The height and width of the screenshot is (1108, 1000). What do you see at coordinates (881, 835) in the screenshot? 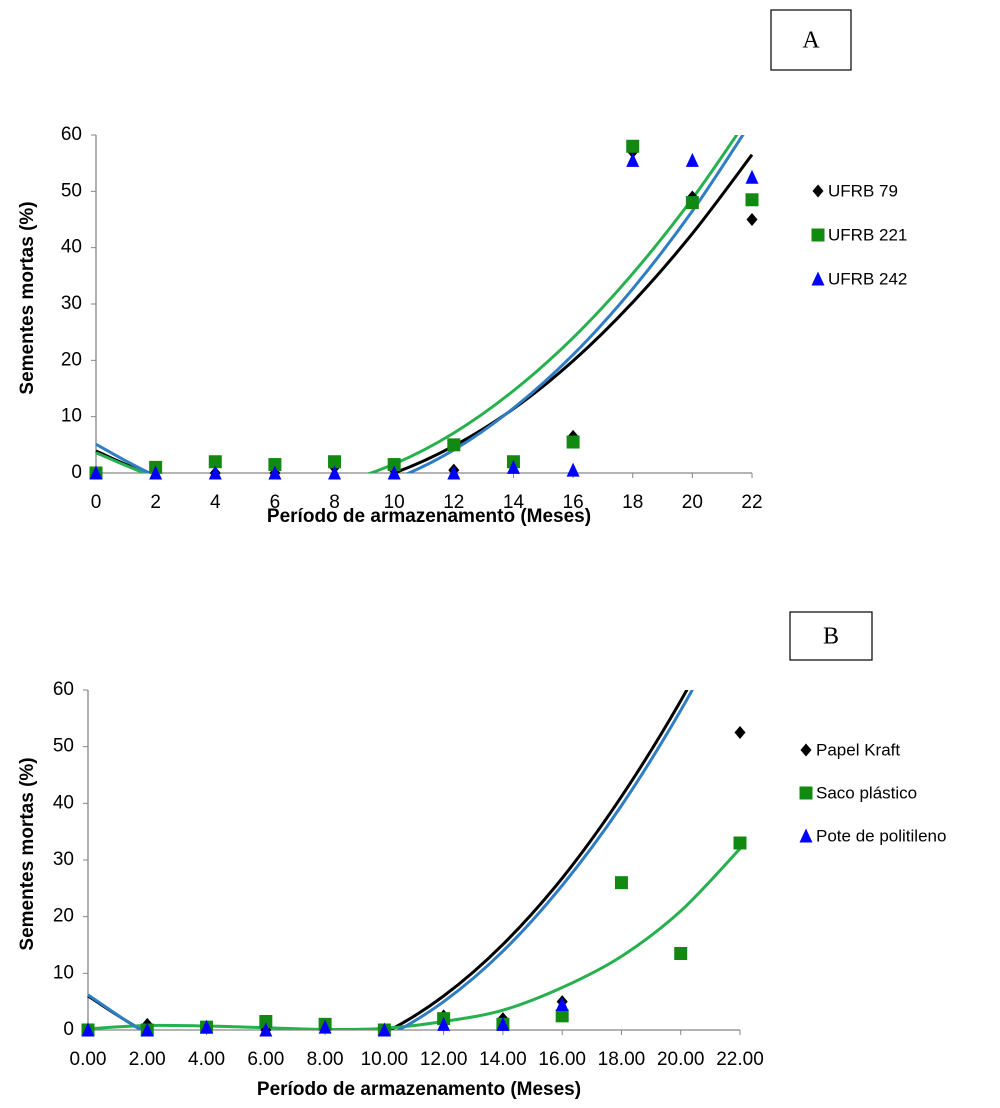
I see `legend-label: Pote de politileno` at bounding box center [881, 835].